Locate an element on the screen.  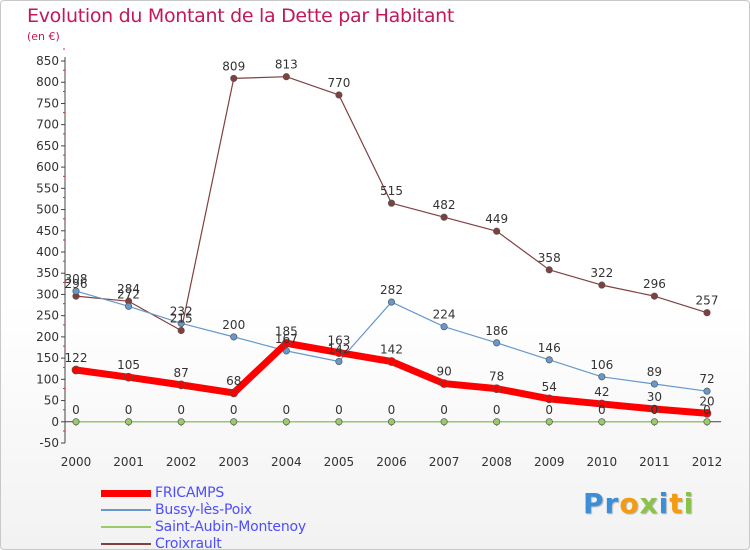
y-tick-label: 350 is located at coordinates (47, 273).